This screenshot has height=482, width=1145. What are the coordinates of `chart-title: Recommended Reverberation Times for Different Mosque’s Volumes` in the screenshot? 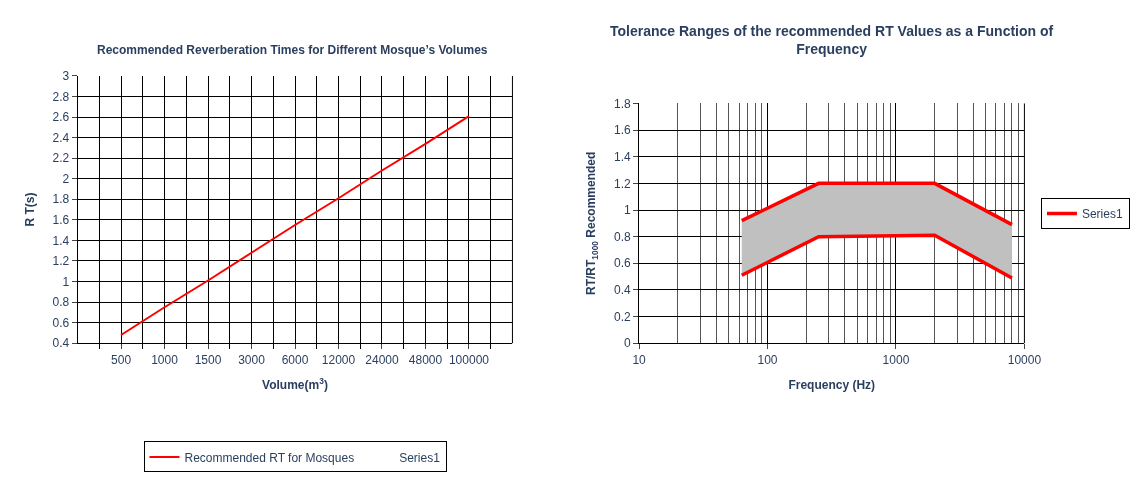 It's located at (292, 50).